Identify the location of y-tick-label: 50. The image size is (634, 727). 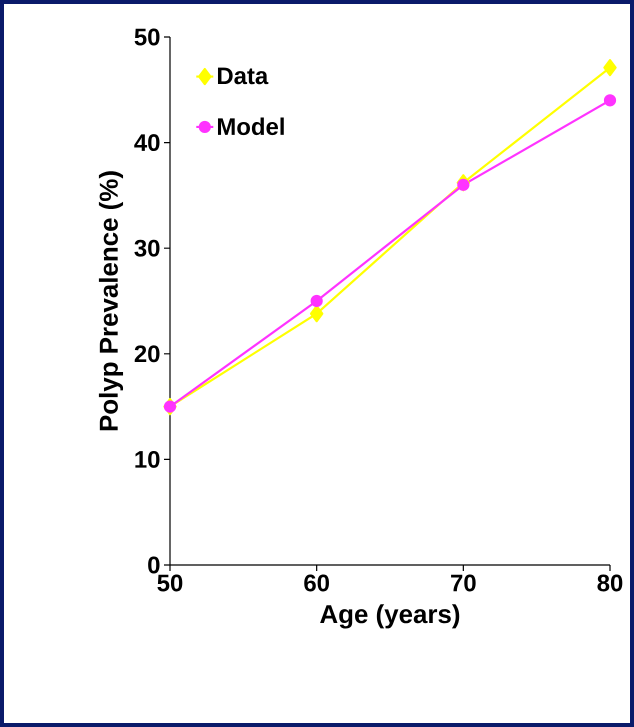
(147, 37).